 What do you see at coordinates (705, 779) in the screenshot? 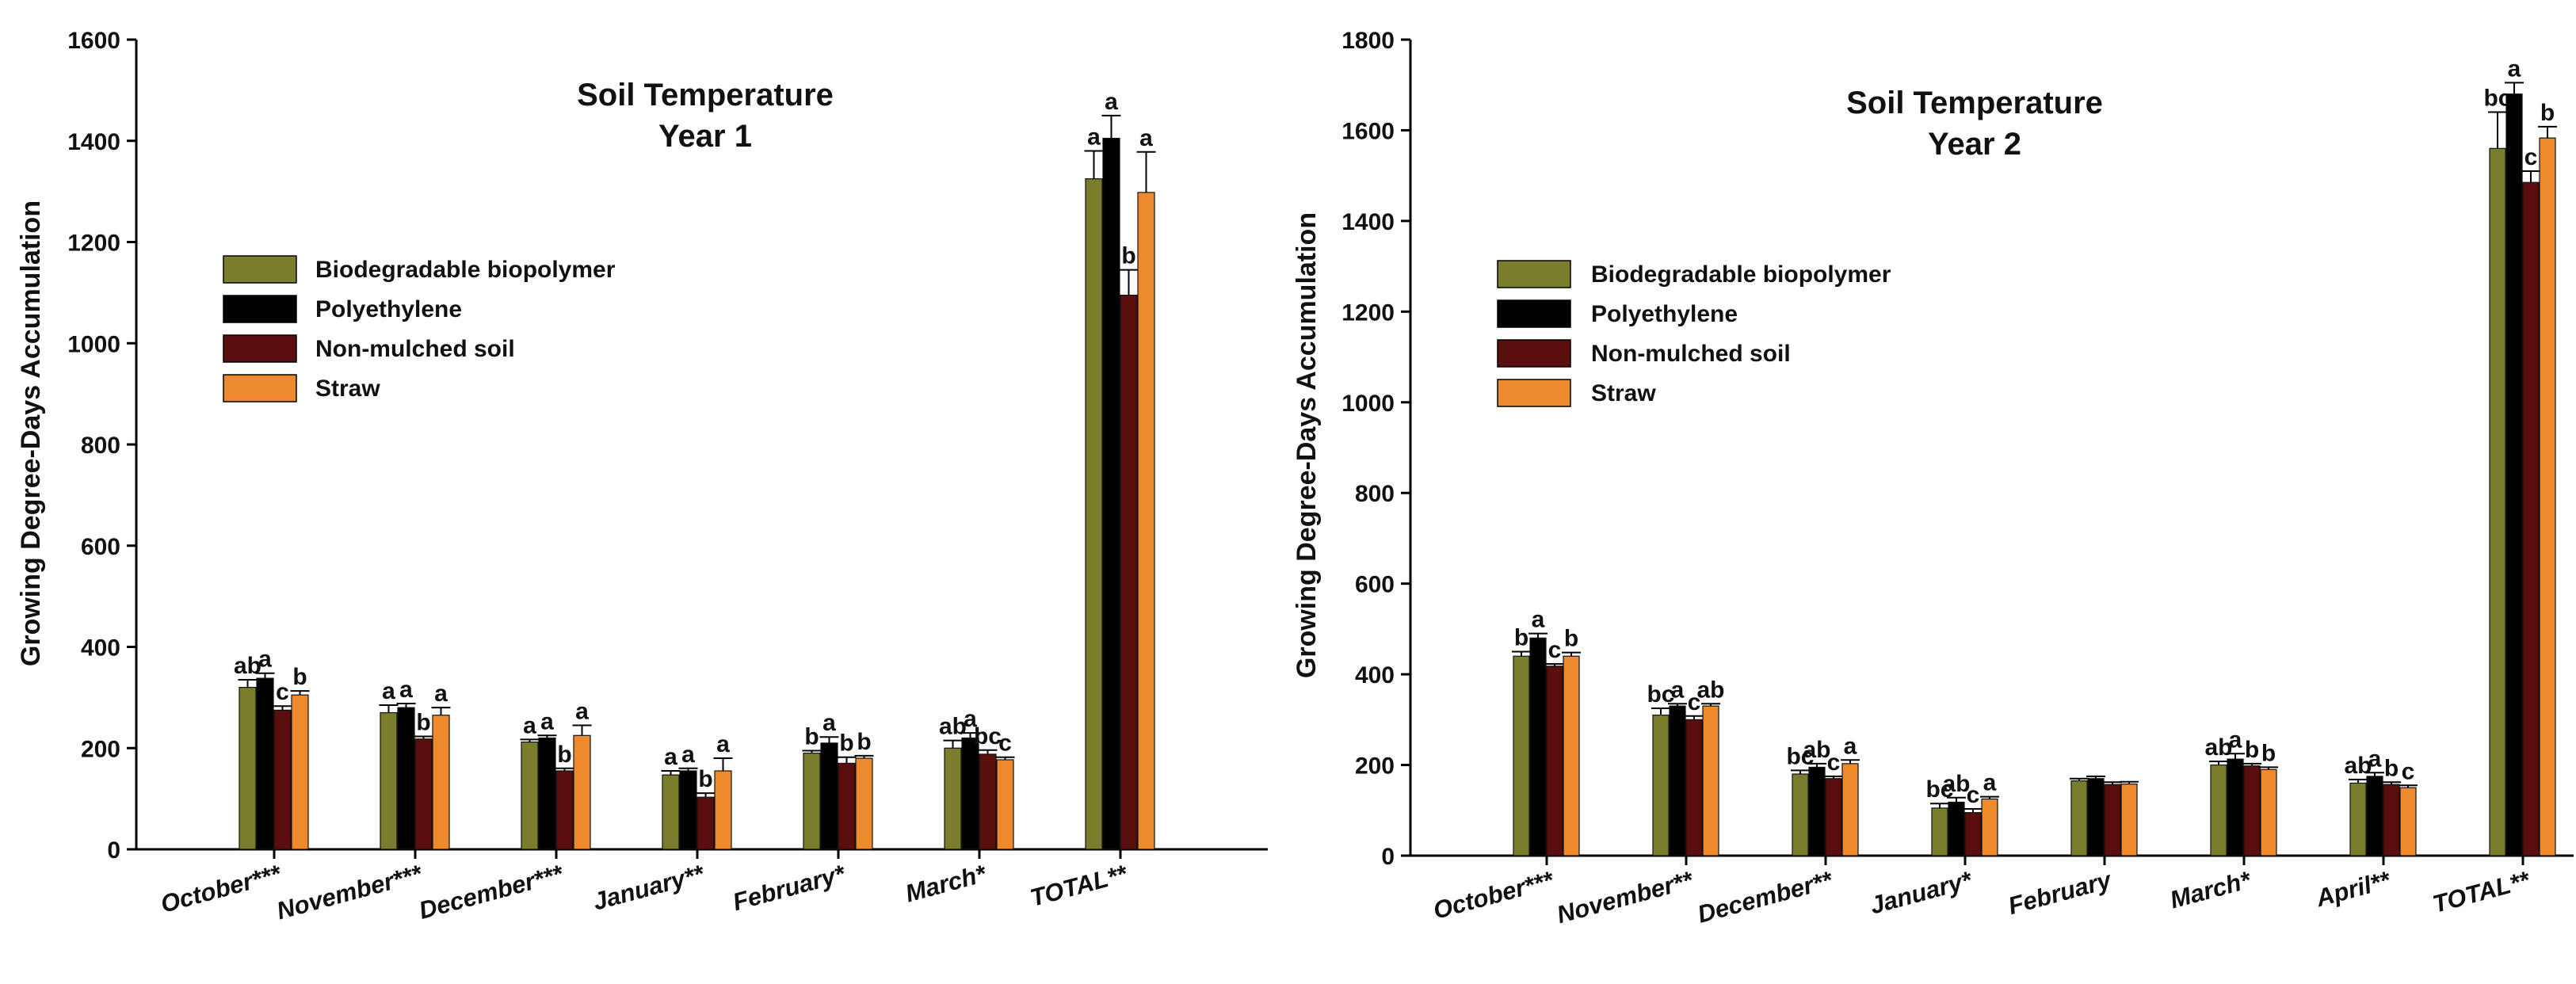
I see `significance-letter-non-mulched-soil-january: b` at bounding box center [705, 779].